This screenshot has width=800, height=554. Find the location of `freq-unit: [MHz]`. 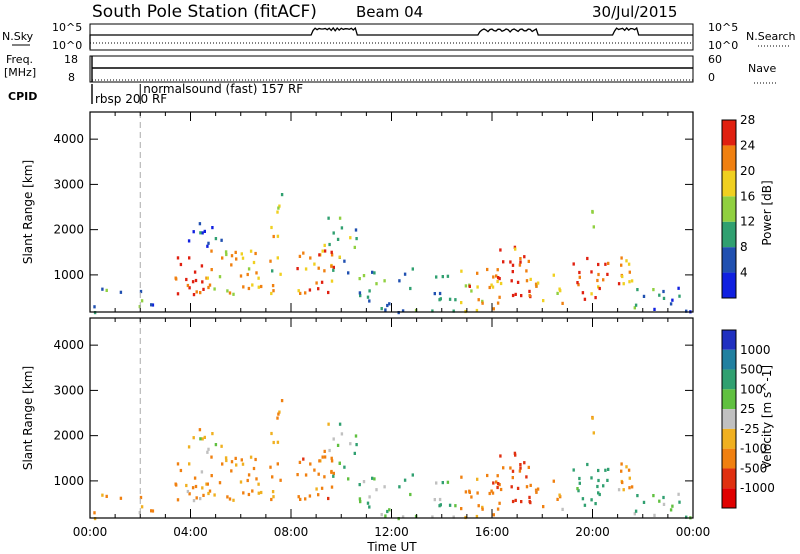

freq-unit: [MHz] is located at coordinates (20, 72).